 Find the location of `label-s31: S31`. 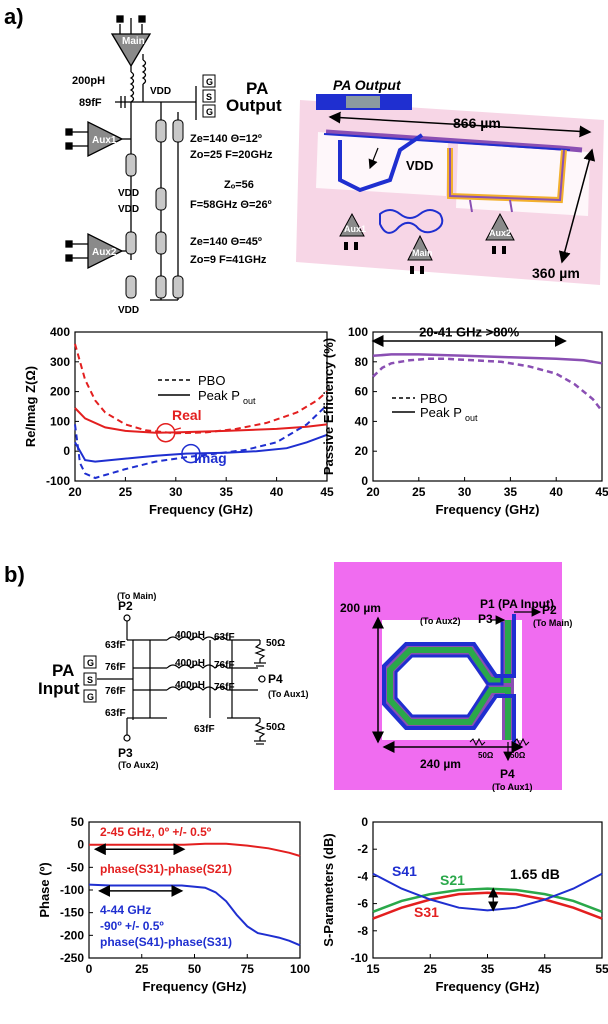

label-s31: S31 is located at coordinates (426, 912).